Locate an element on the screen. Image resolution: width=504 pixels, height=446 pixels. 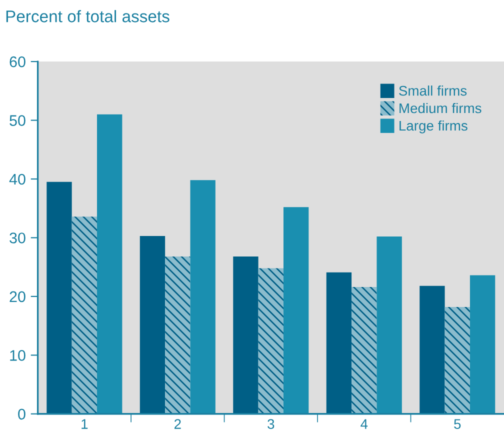
x-tick-label: 3 is located at coordinates (271, 424).